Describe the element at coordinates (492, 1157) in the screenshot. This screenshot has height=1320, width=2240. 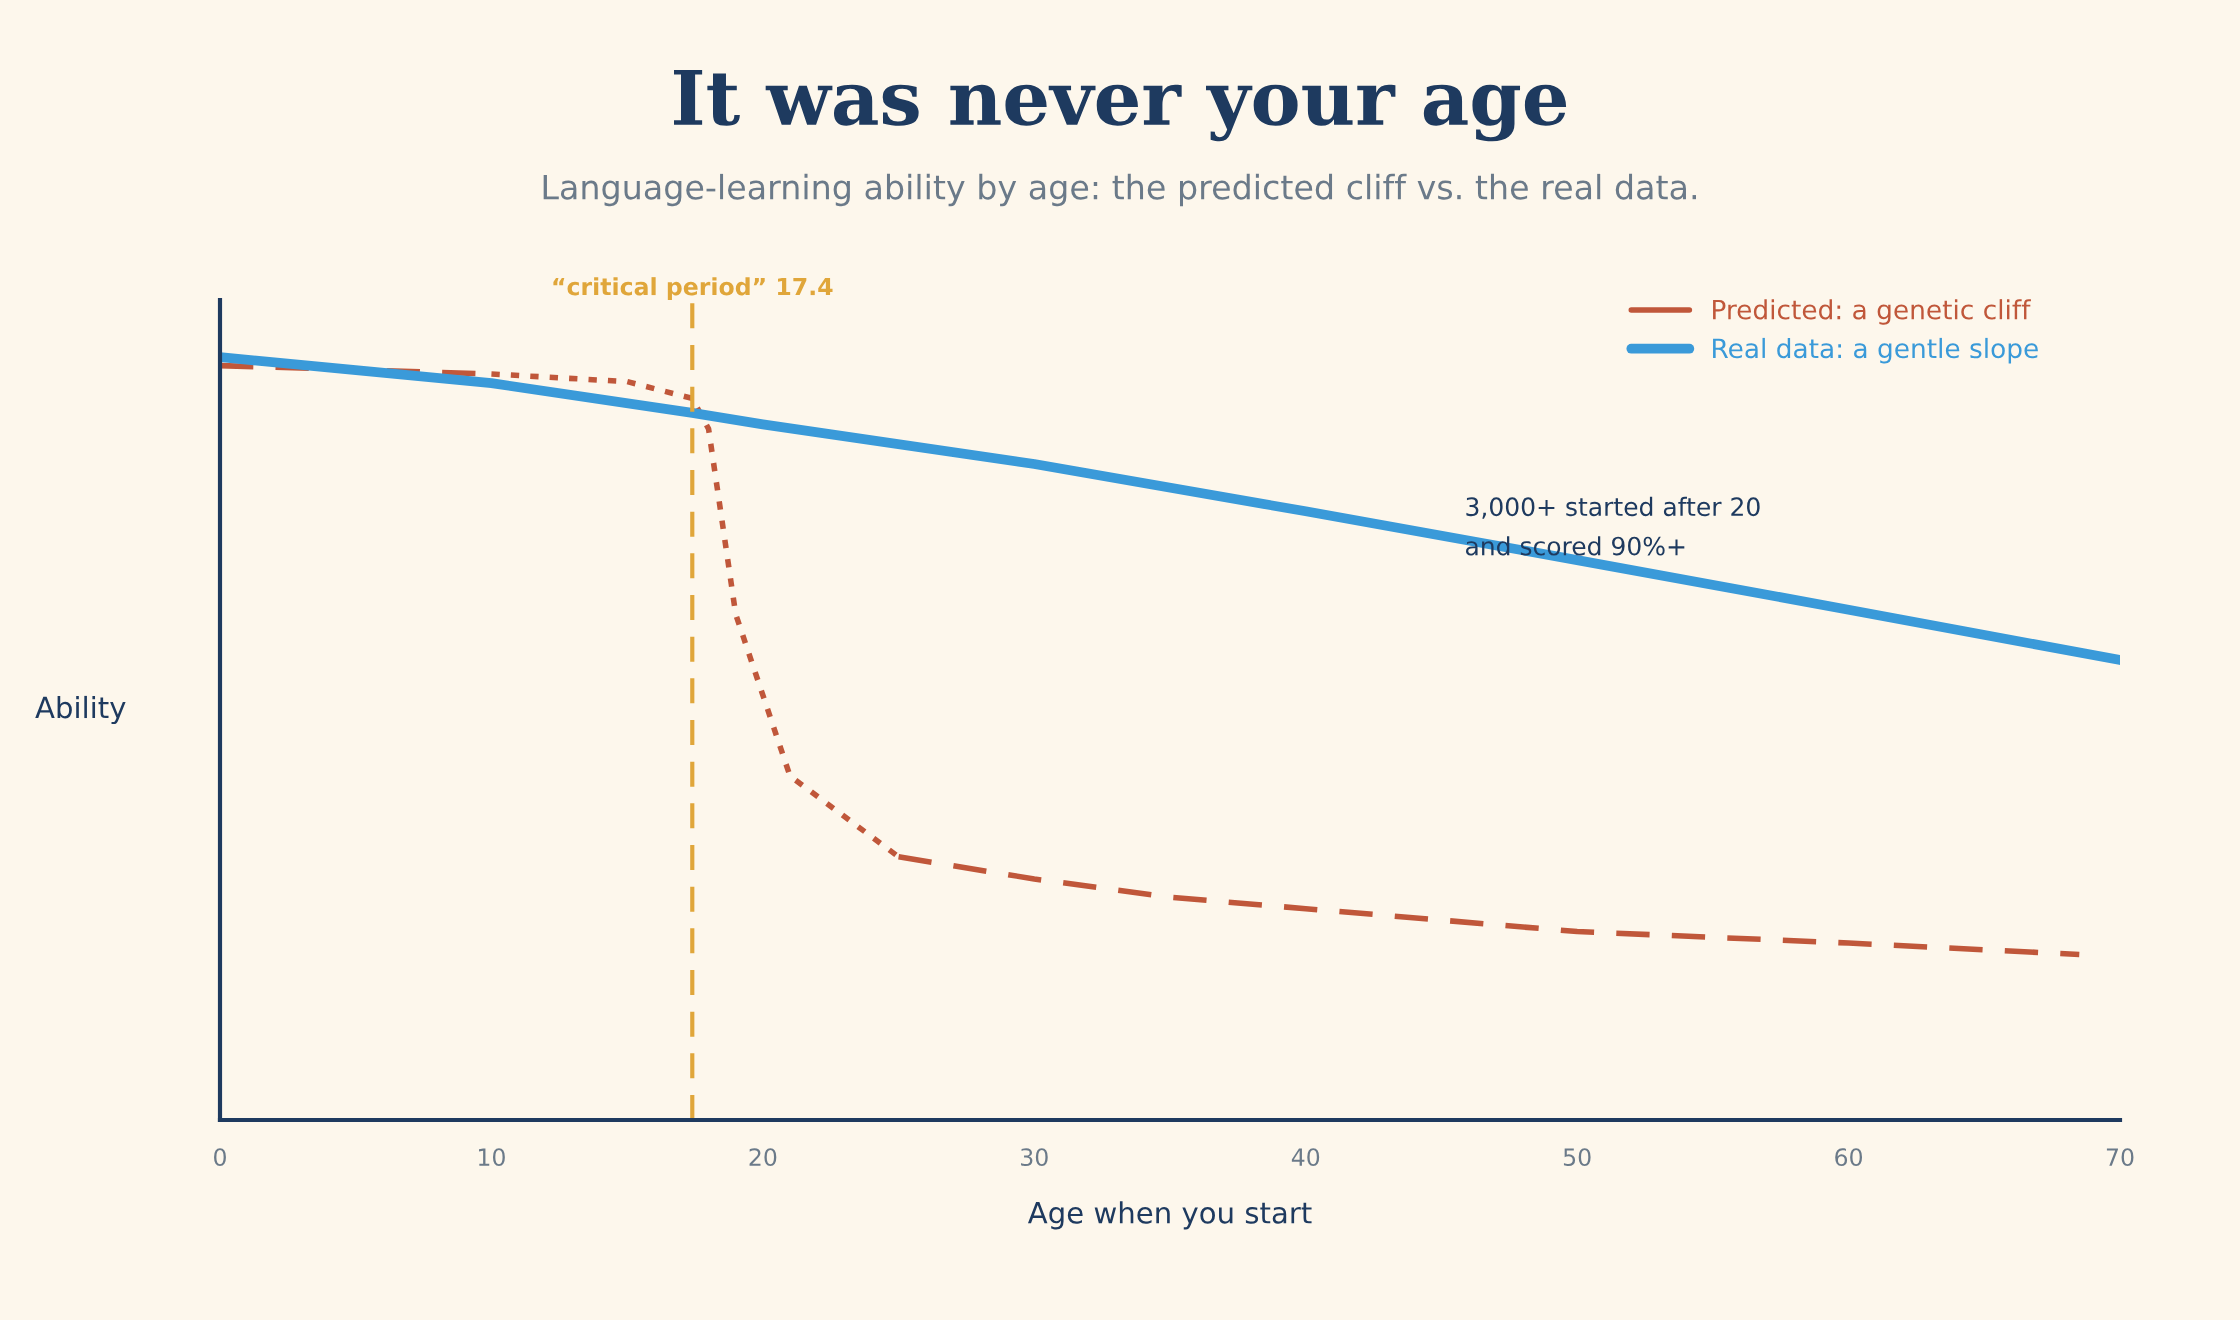
I see `x-tick-label: 10` at that location.